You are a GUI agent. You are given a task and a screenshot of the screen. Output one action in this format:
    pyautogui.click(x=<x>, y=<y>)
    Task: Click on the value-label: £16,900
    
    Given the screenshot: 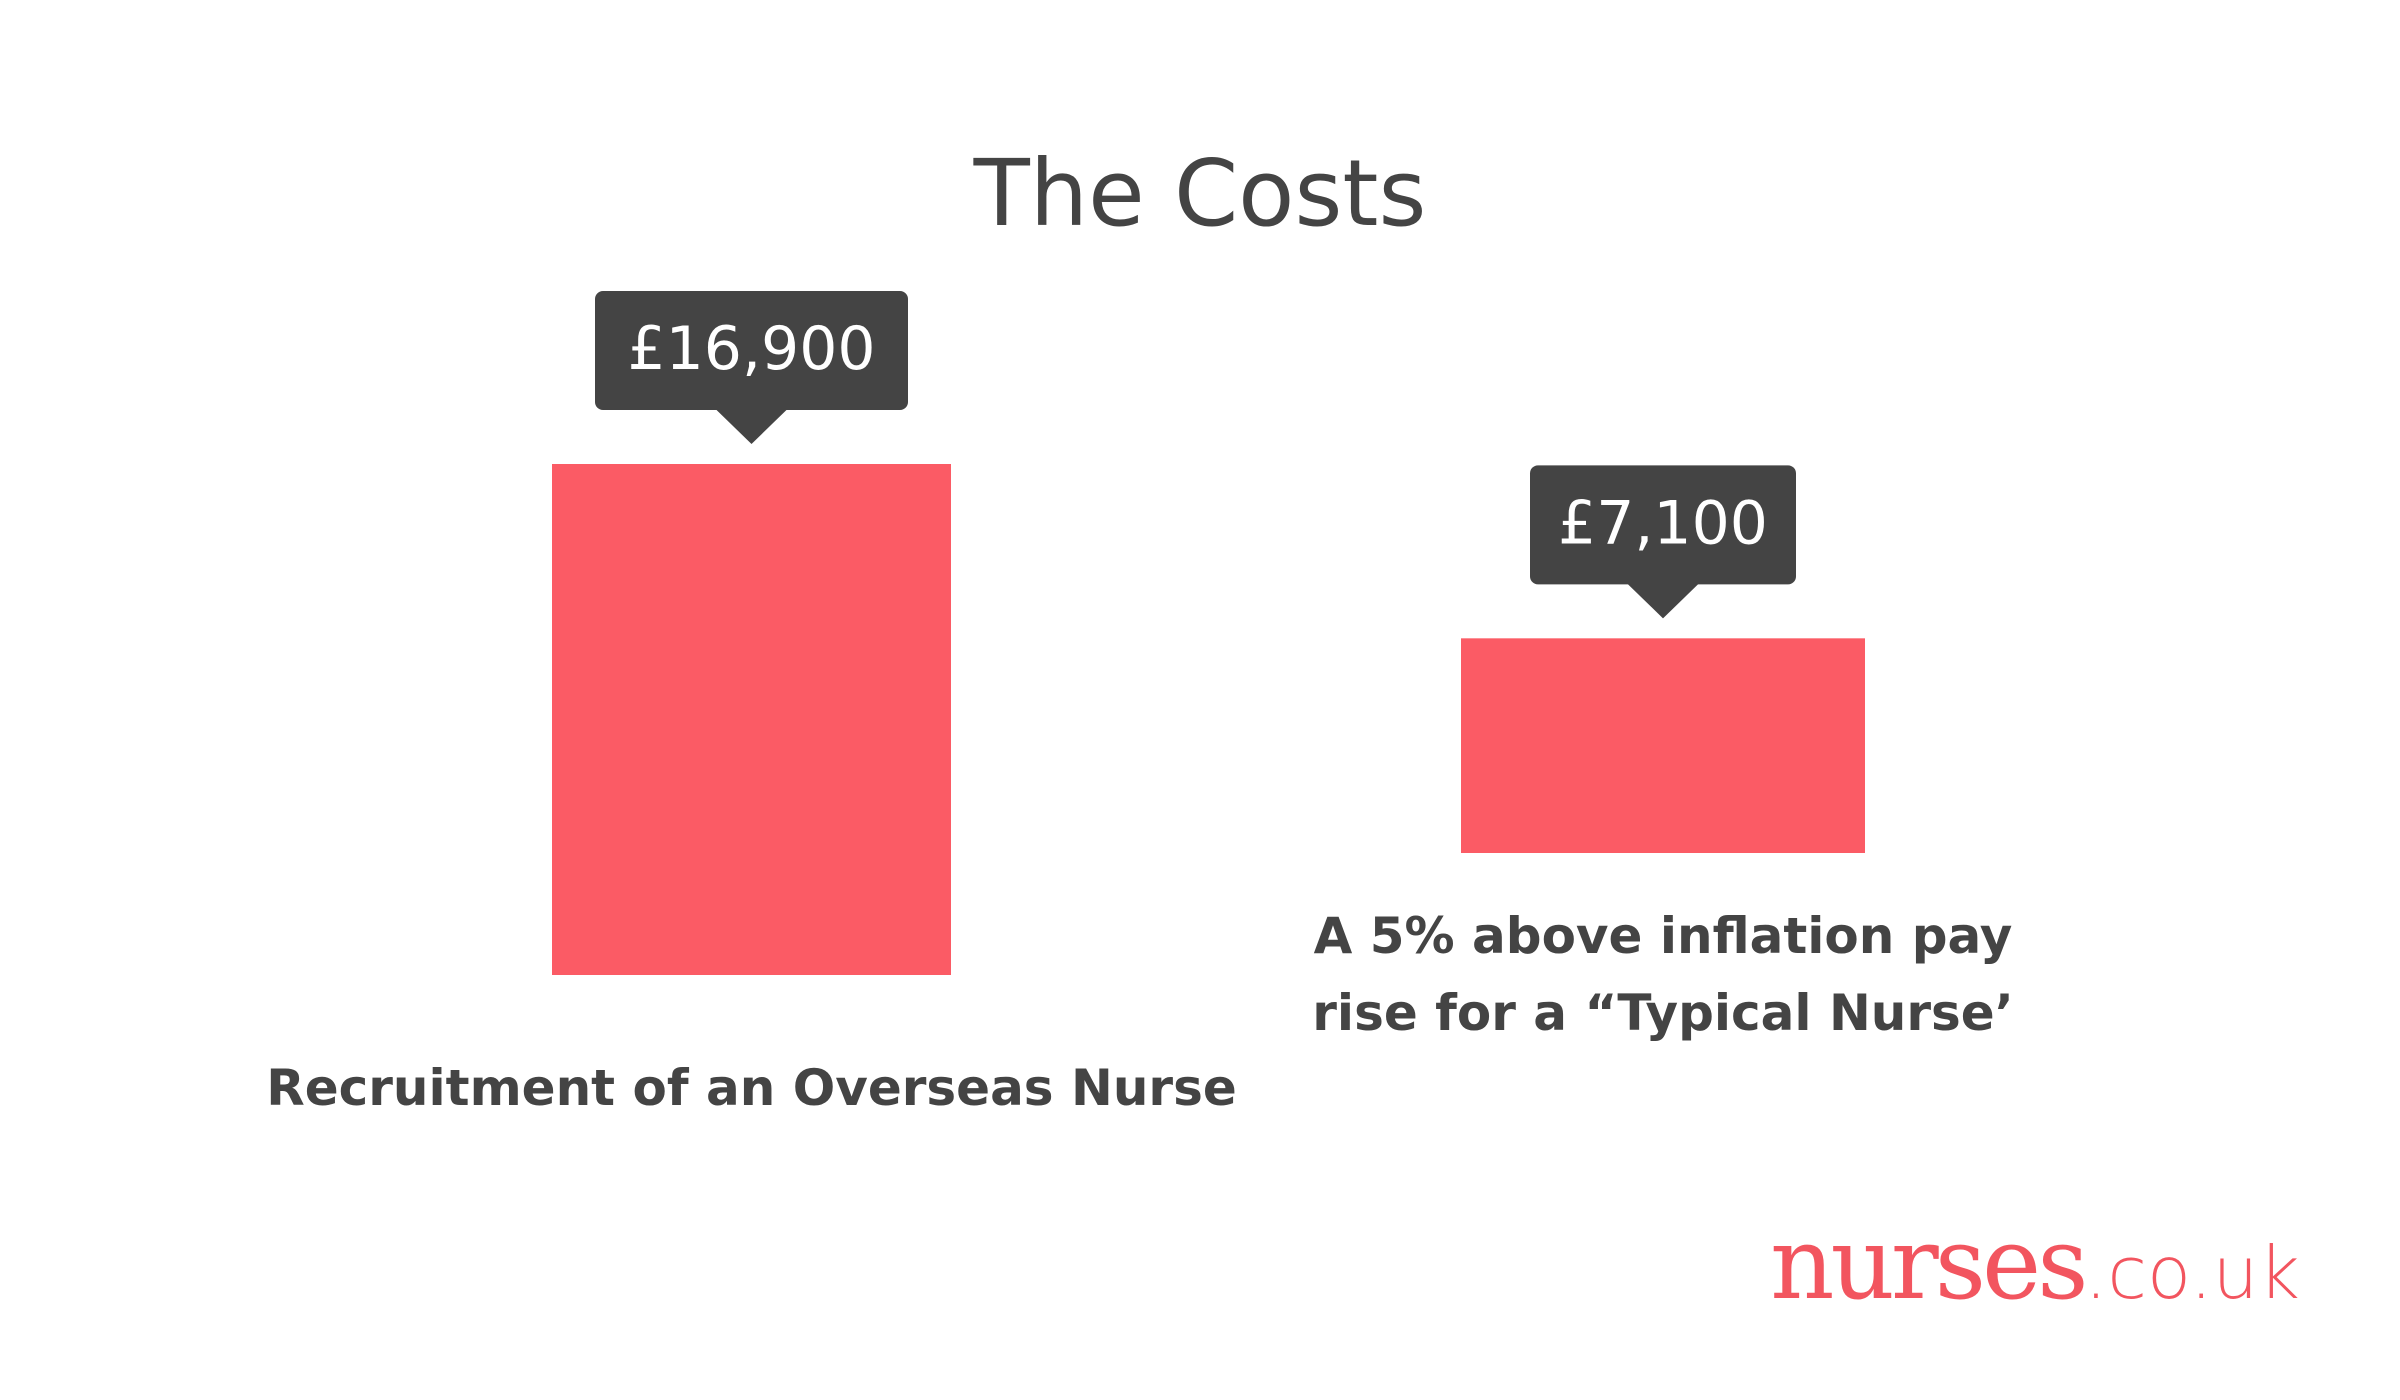 What is the action you would take?
    pyautogui.click(x=751, y=349)
    